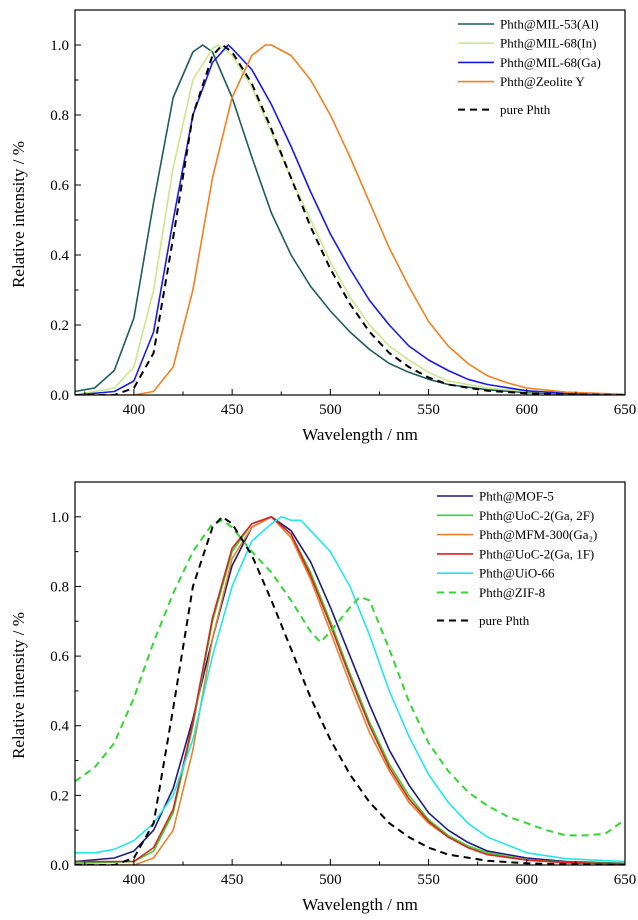 The width and height of the screenshot is (638, 920). What do you see at coordinates (548, 43) in the screenshot?
I see `legend-label: Phth@MIL-68(In)` at bounding box center [548, 43].